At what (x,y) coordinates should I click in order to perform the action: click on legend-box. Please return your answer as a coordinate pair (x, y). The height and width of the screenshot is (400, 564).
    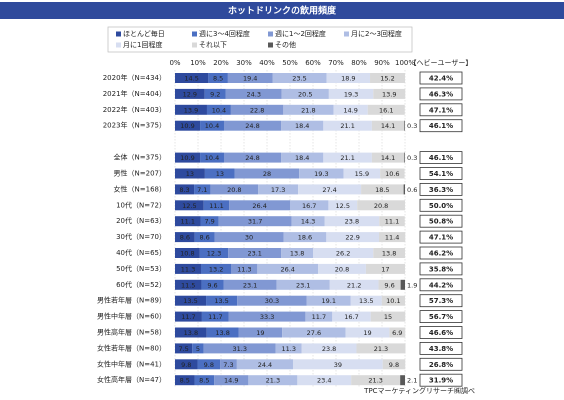
    Looking at the image, I should click on (260, 39).